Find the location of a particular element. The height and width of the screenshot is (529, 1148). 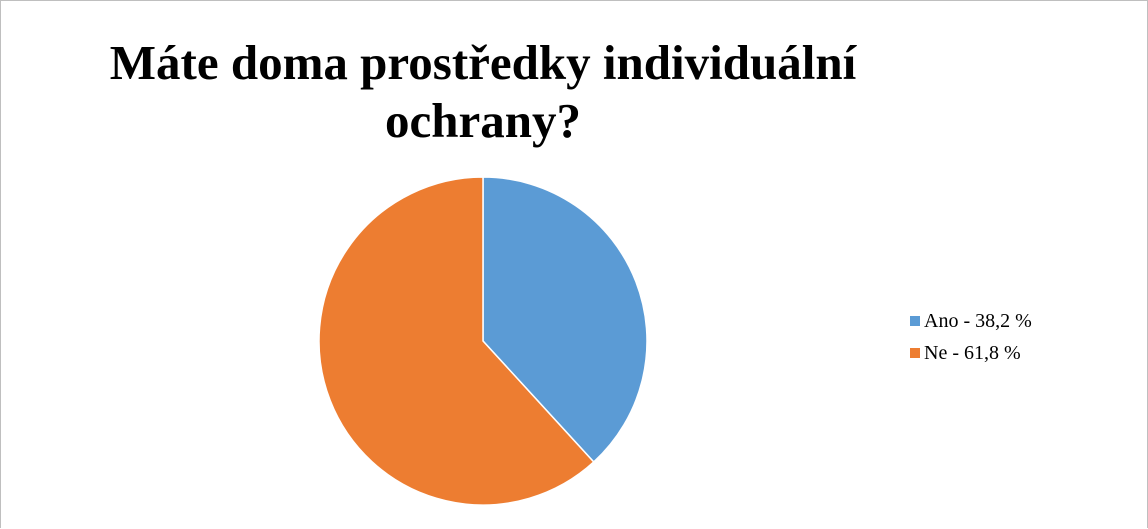

legend-label-ne: Ne - 61,8 % is located at coordinates (972, 352).